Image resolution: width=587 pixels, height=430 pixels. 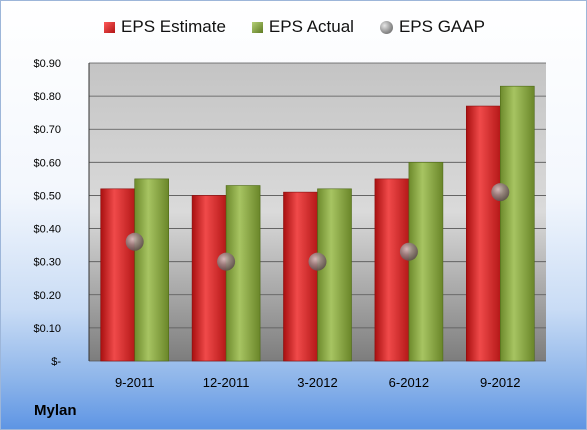 What do you see at coordinates (47, 196) in the screenshot?
I see `y-tick-label: $0.50` at bounding box center [47, 196].